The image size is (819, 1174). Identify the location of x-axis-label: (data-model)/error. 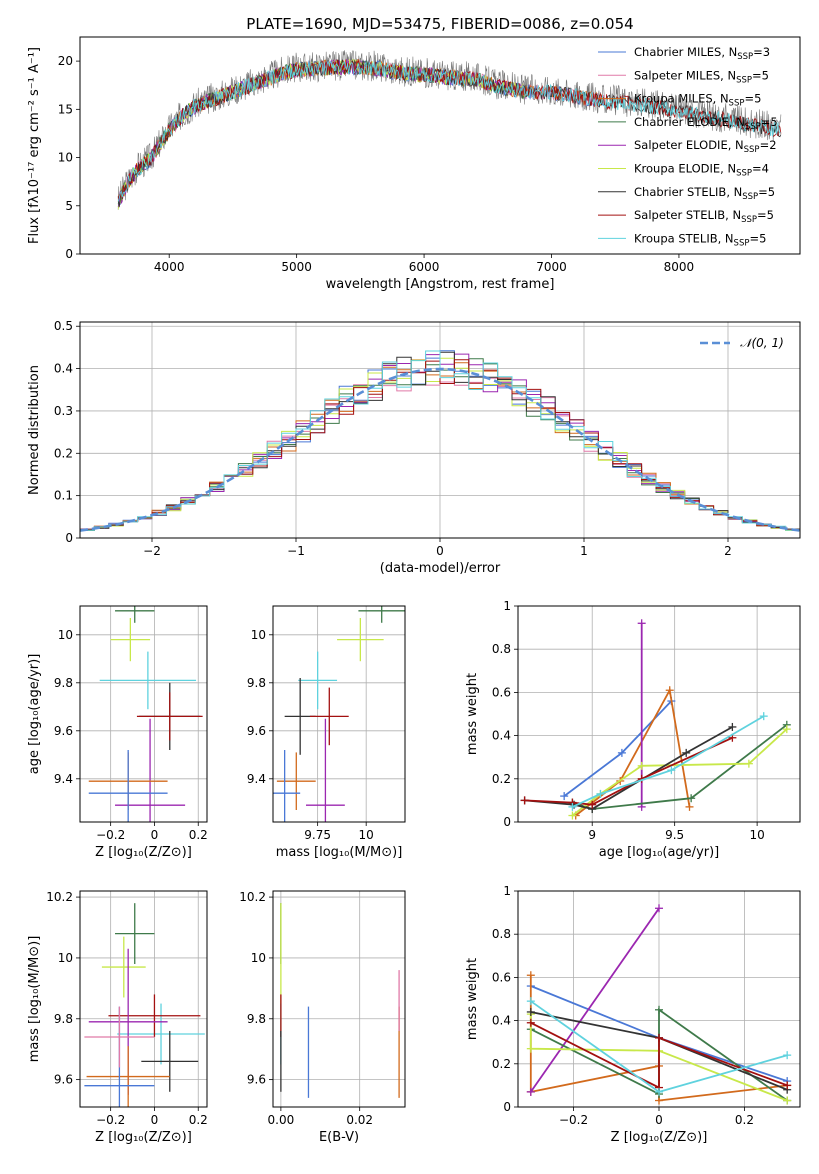
(440, 568).